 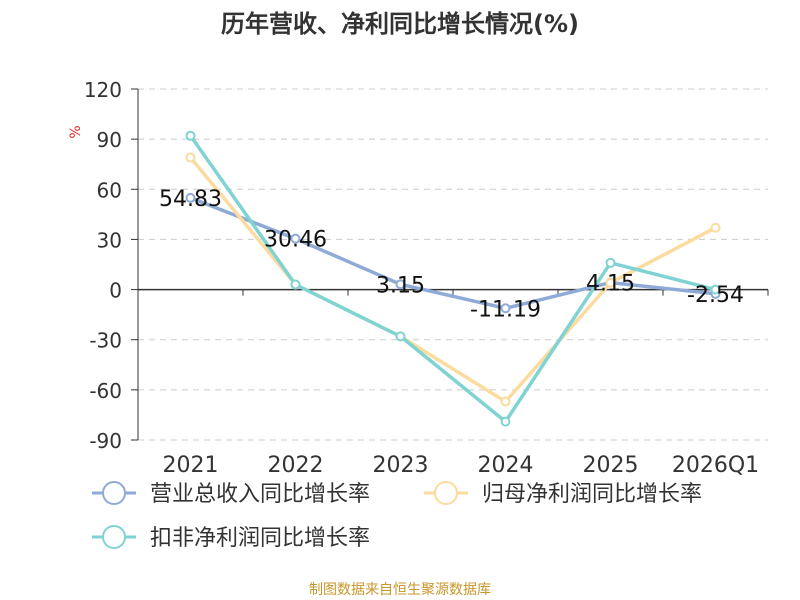 I want to click on data-label: 30.46, so click(x=295, y=240).